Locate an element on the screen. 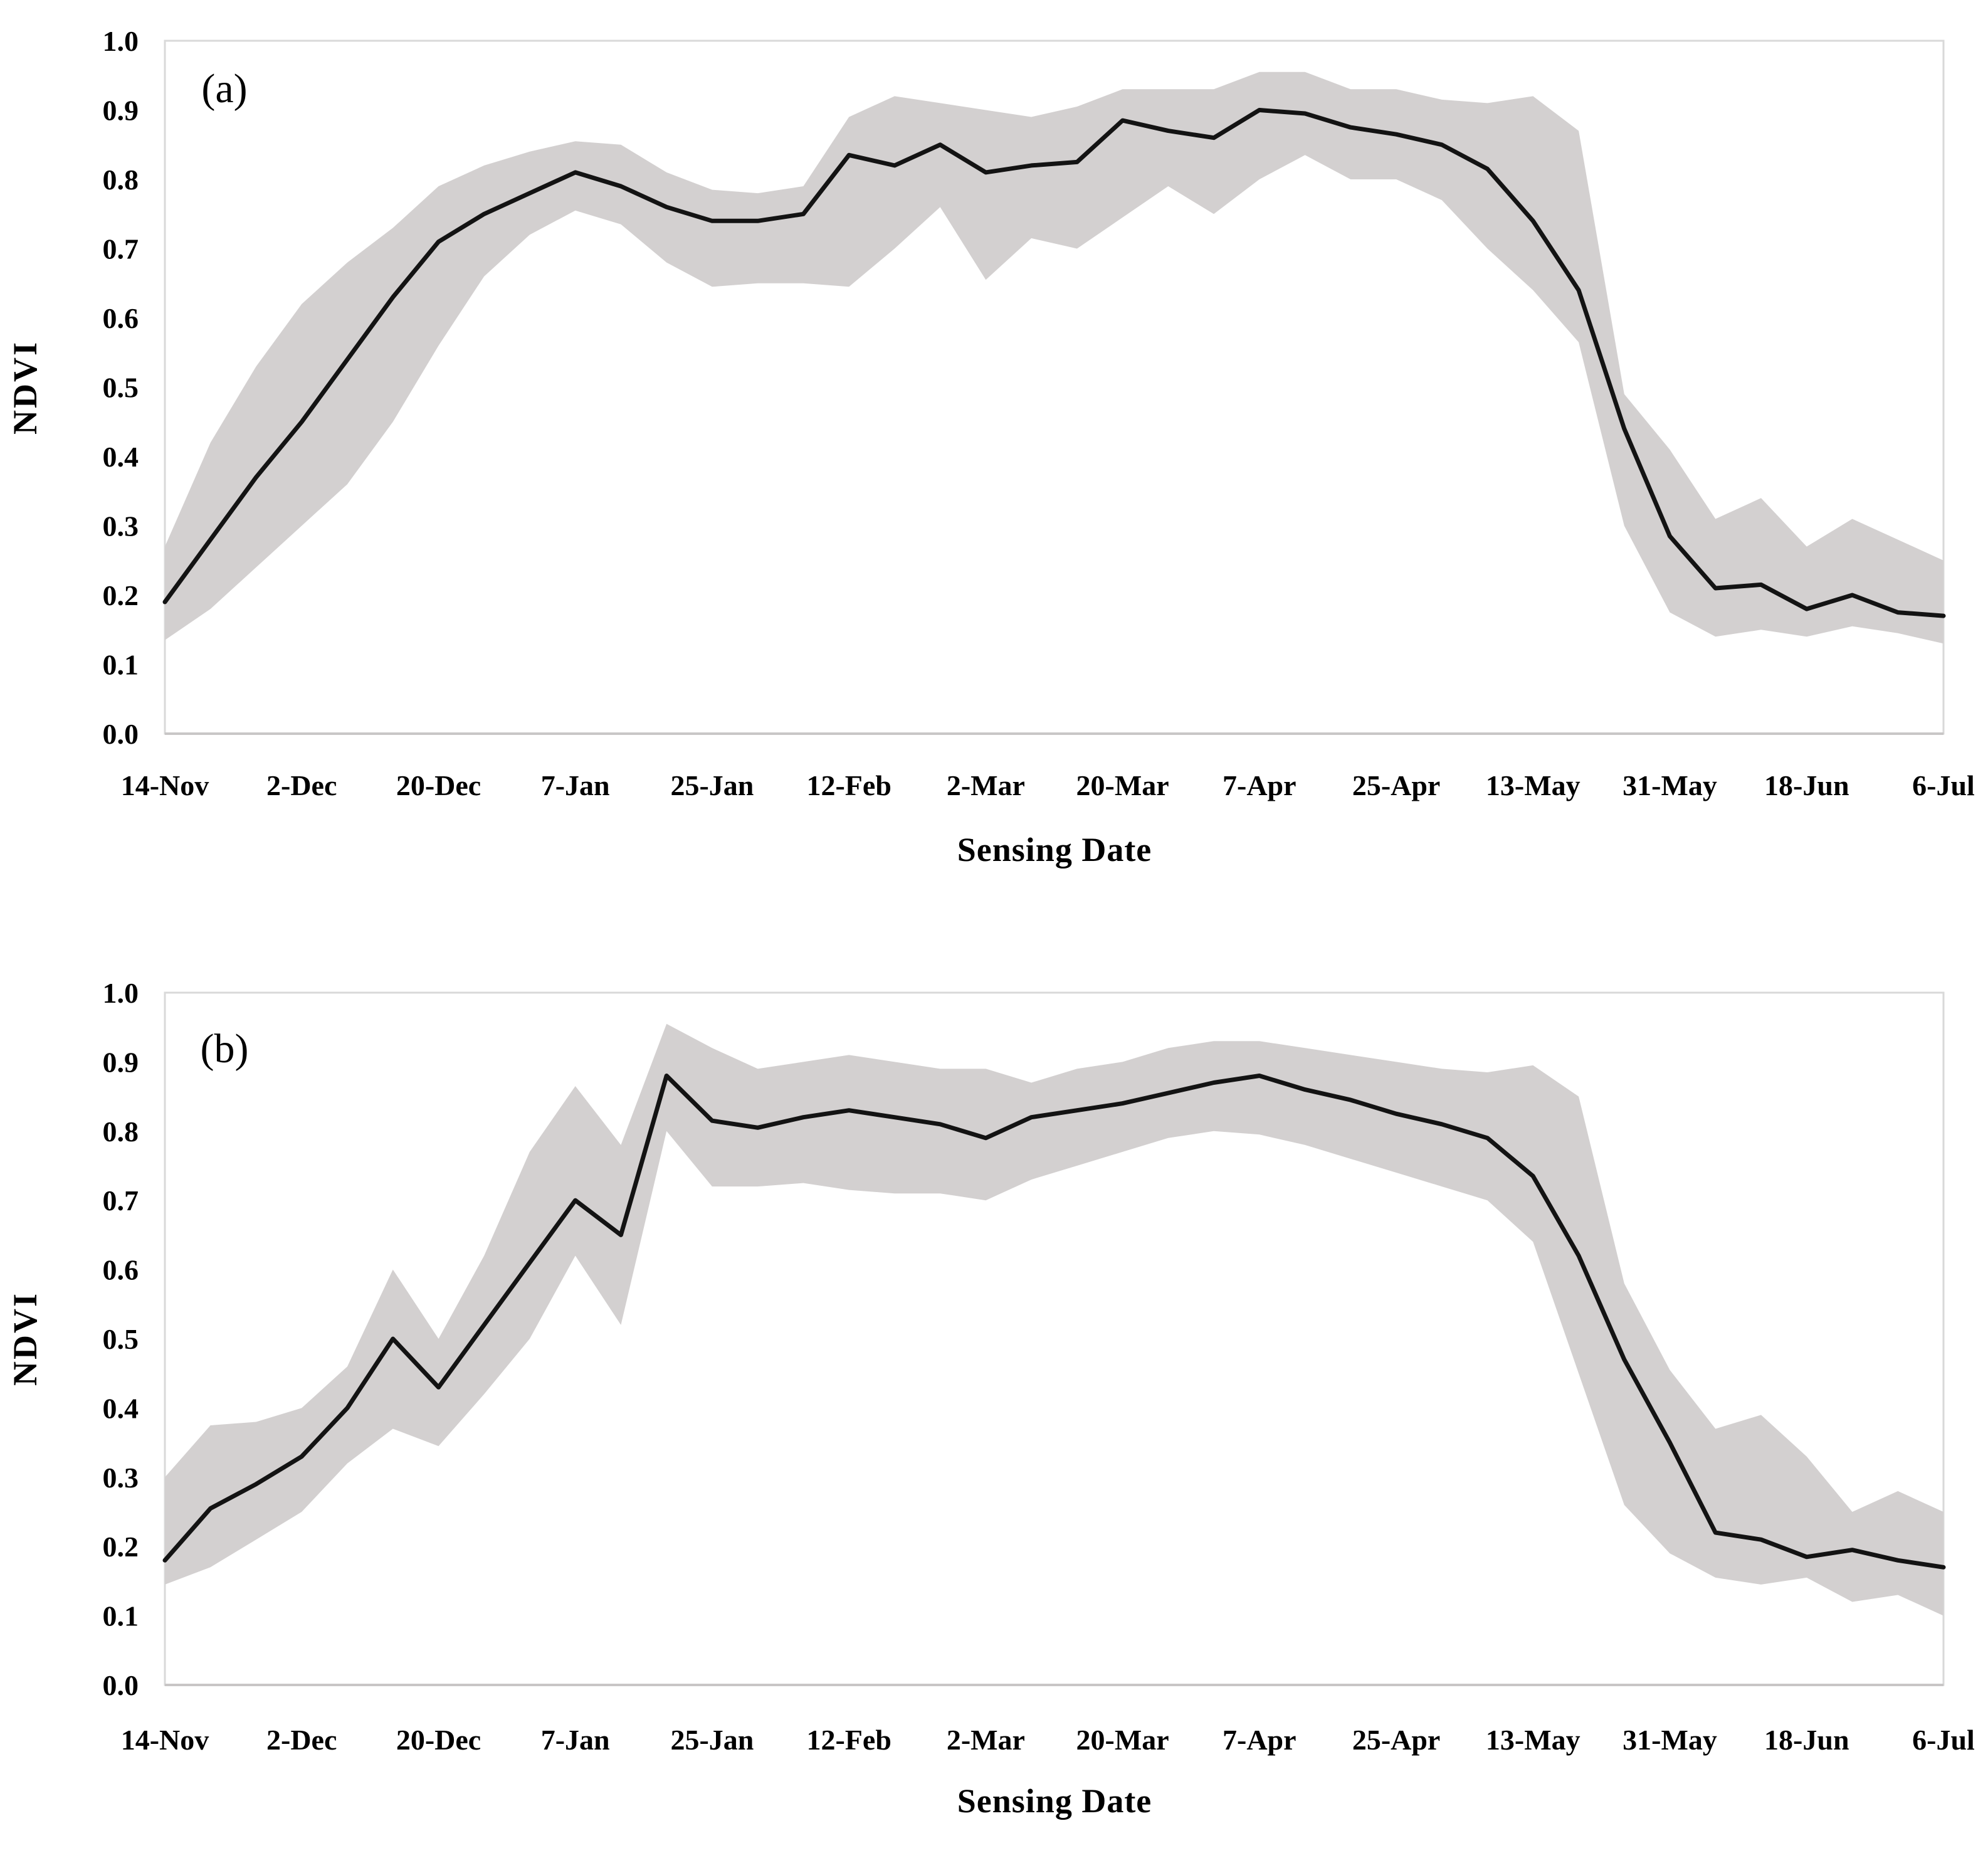 The height and width of the screenshot is (1853, 1988). y-axis-title-b: NDVI is located at coordinates (25, 1339).